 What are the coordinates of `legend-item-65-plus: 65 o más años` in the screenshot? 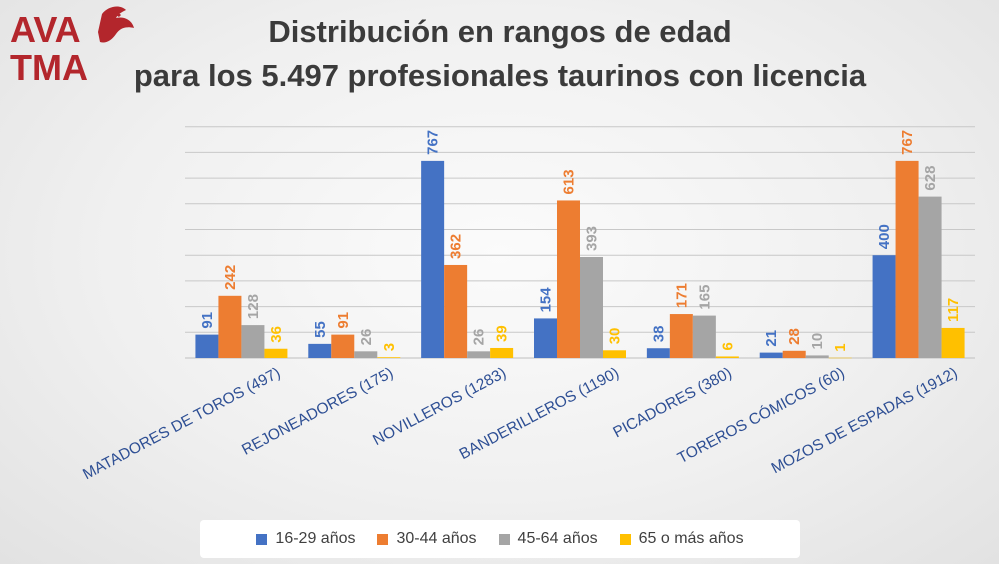 It's located at (681, 539).